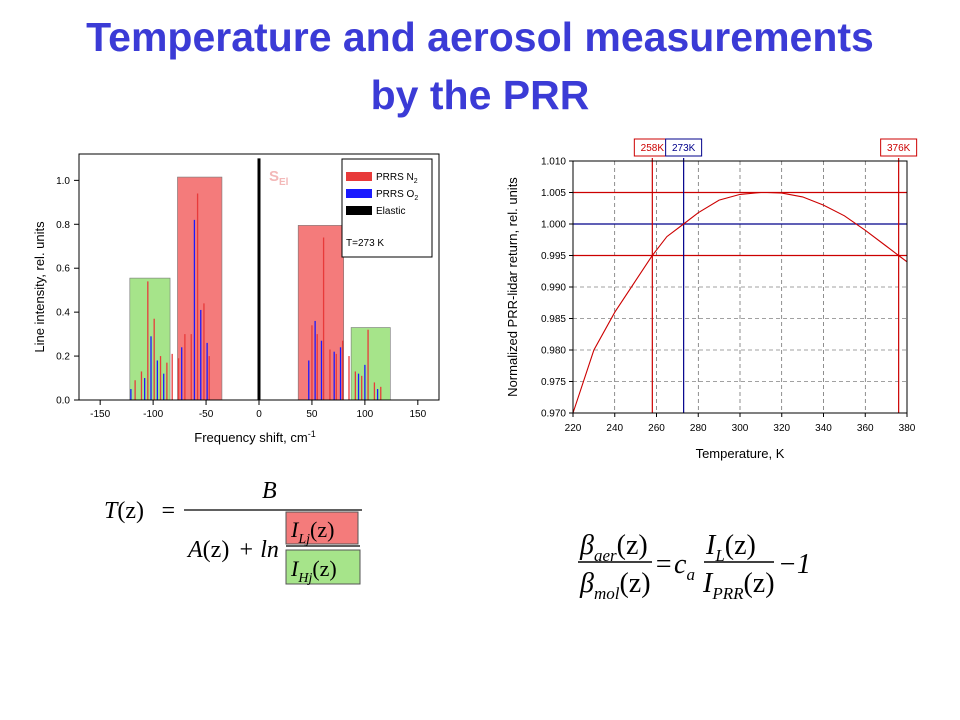 Image resolution: width=960 pixels, height=720 pixels. I want to click on temperature-formula: T(z) = B A(z) + ln ILj(z) IHj(z), so click(233, 532).